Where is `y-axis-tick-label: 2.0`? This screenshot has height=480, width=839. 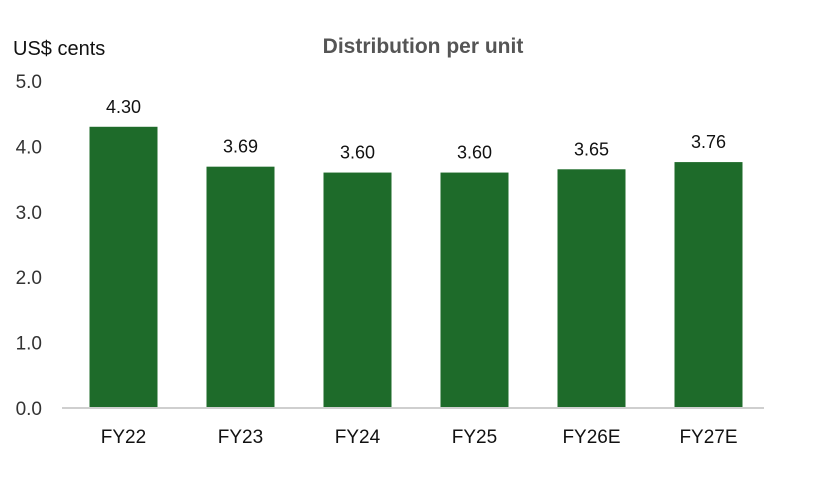
y-axis-tick-label: 2.0 is located at coordinates (29, 278).